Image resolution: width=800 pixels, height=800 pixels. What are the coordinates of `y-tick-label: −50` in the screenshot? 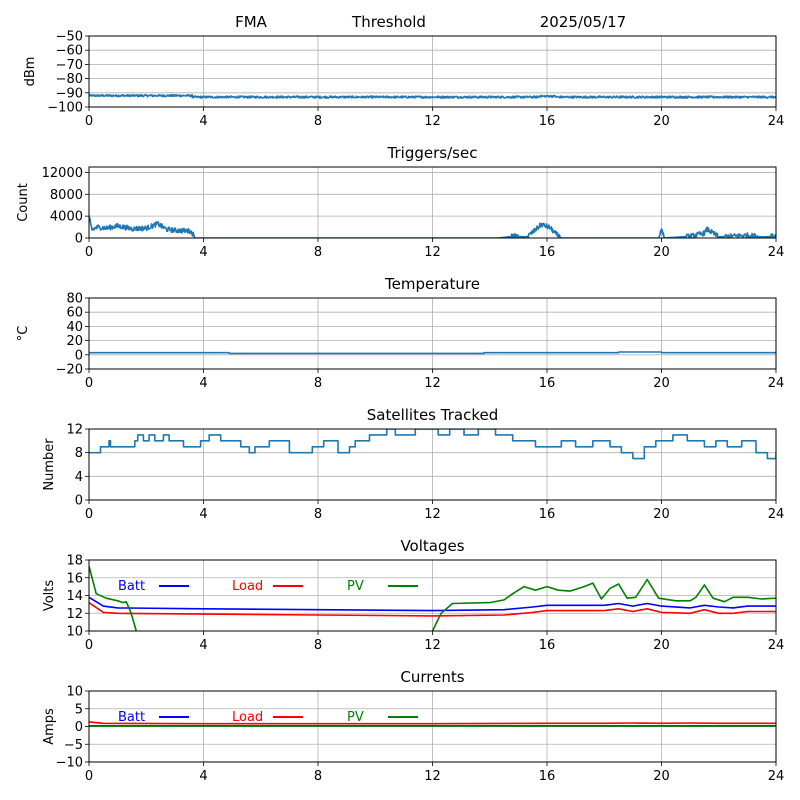 It's located at (69, 37).